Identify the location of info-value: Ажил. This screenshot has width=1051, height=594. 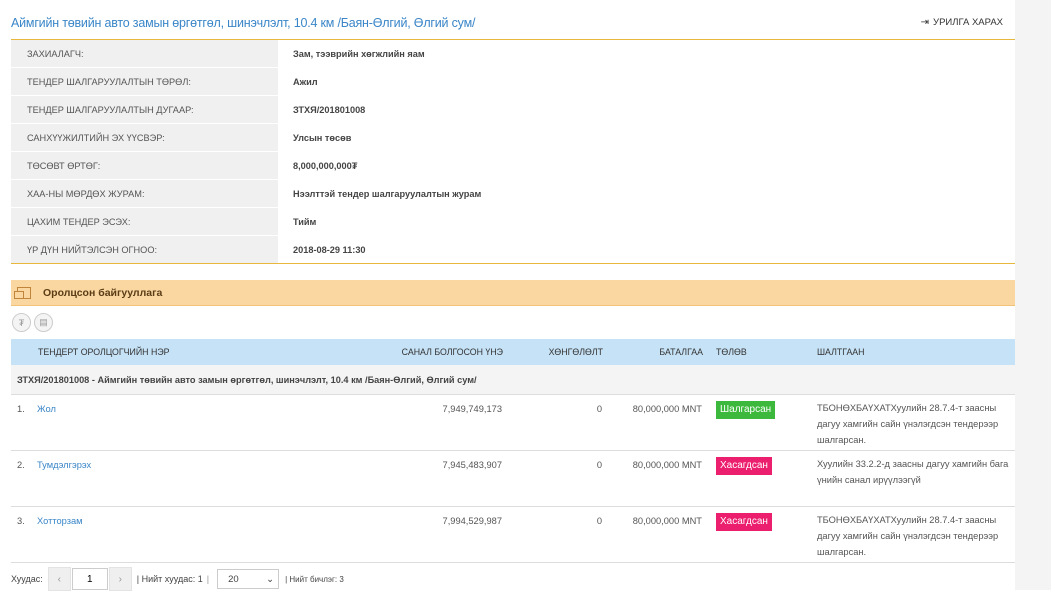
(646, 81).